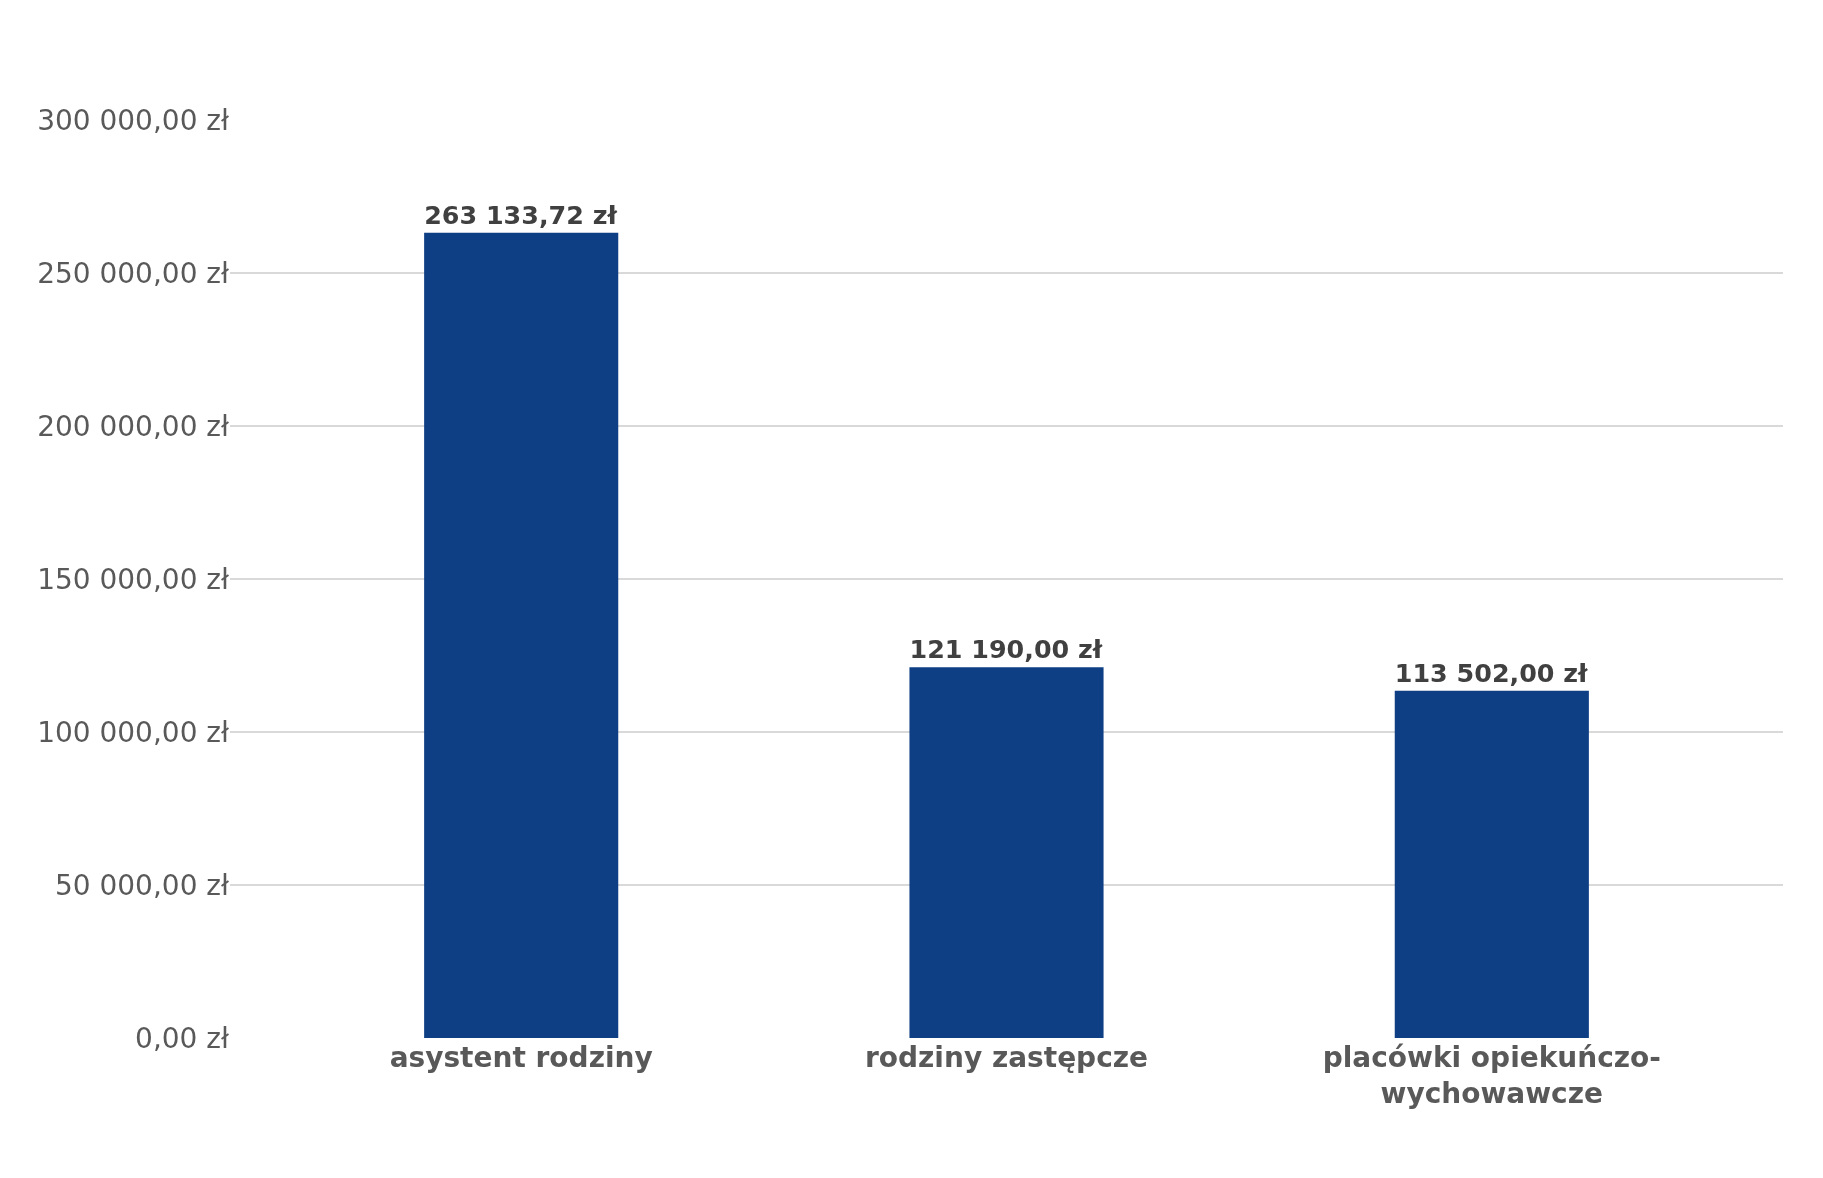 Image resolution: width=1823 pixels, height=1178 pixels. Describe the element at coordinates (133, 120) in the screenshot. I see `y-tick-label: 300 000,00 zł` at that location.